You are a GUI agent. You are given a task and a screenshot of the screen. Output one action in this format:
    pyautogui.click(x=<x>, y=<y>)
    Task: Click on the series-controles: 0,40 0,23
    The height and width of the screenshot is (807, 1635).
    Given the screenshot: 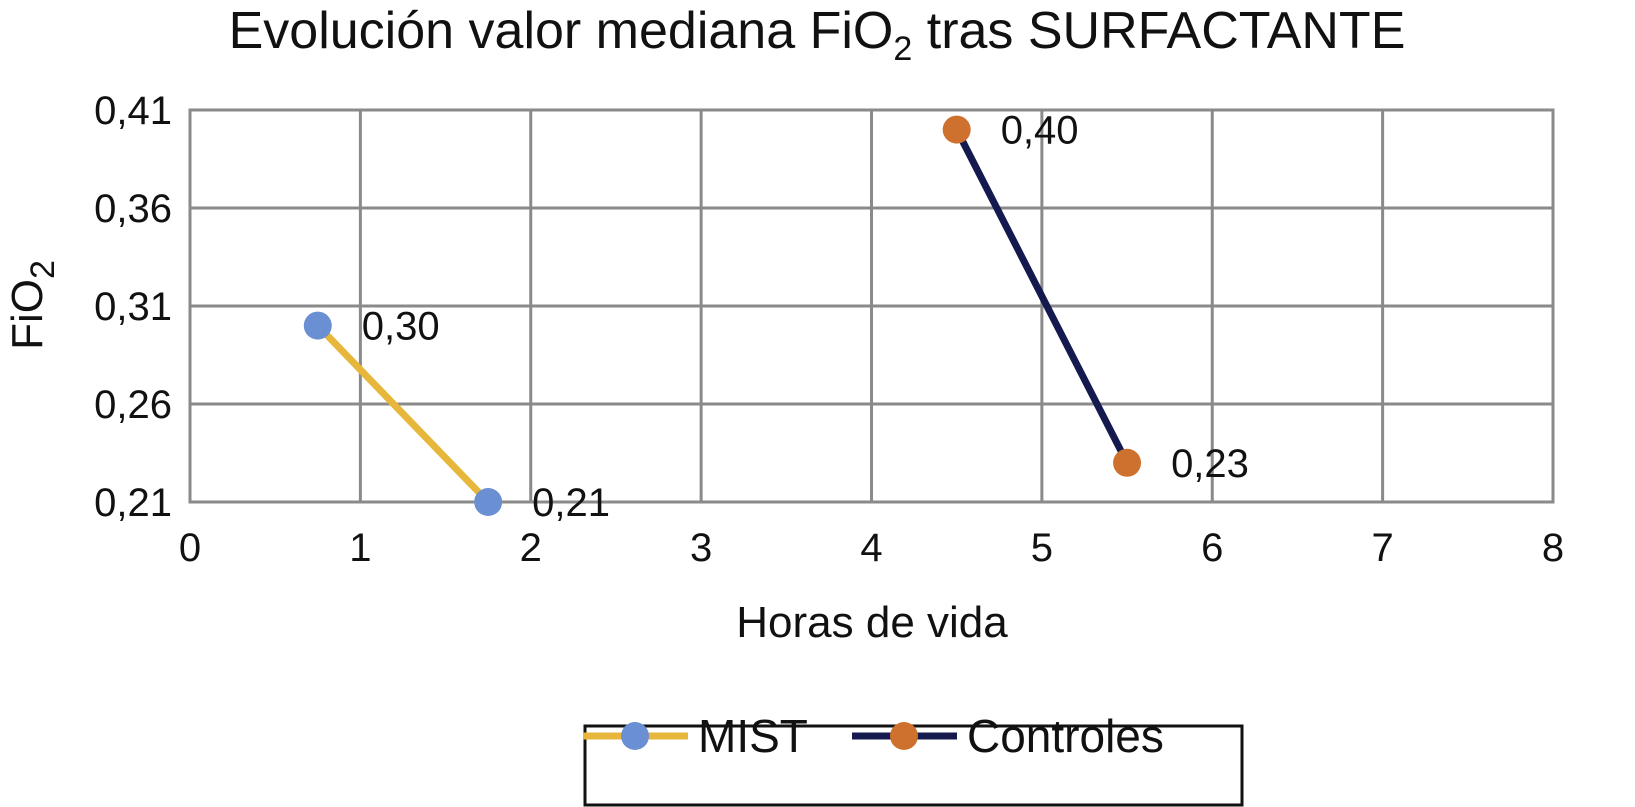 What is the action you would take?
    pyautogui.click(x=1095, y=297)
    